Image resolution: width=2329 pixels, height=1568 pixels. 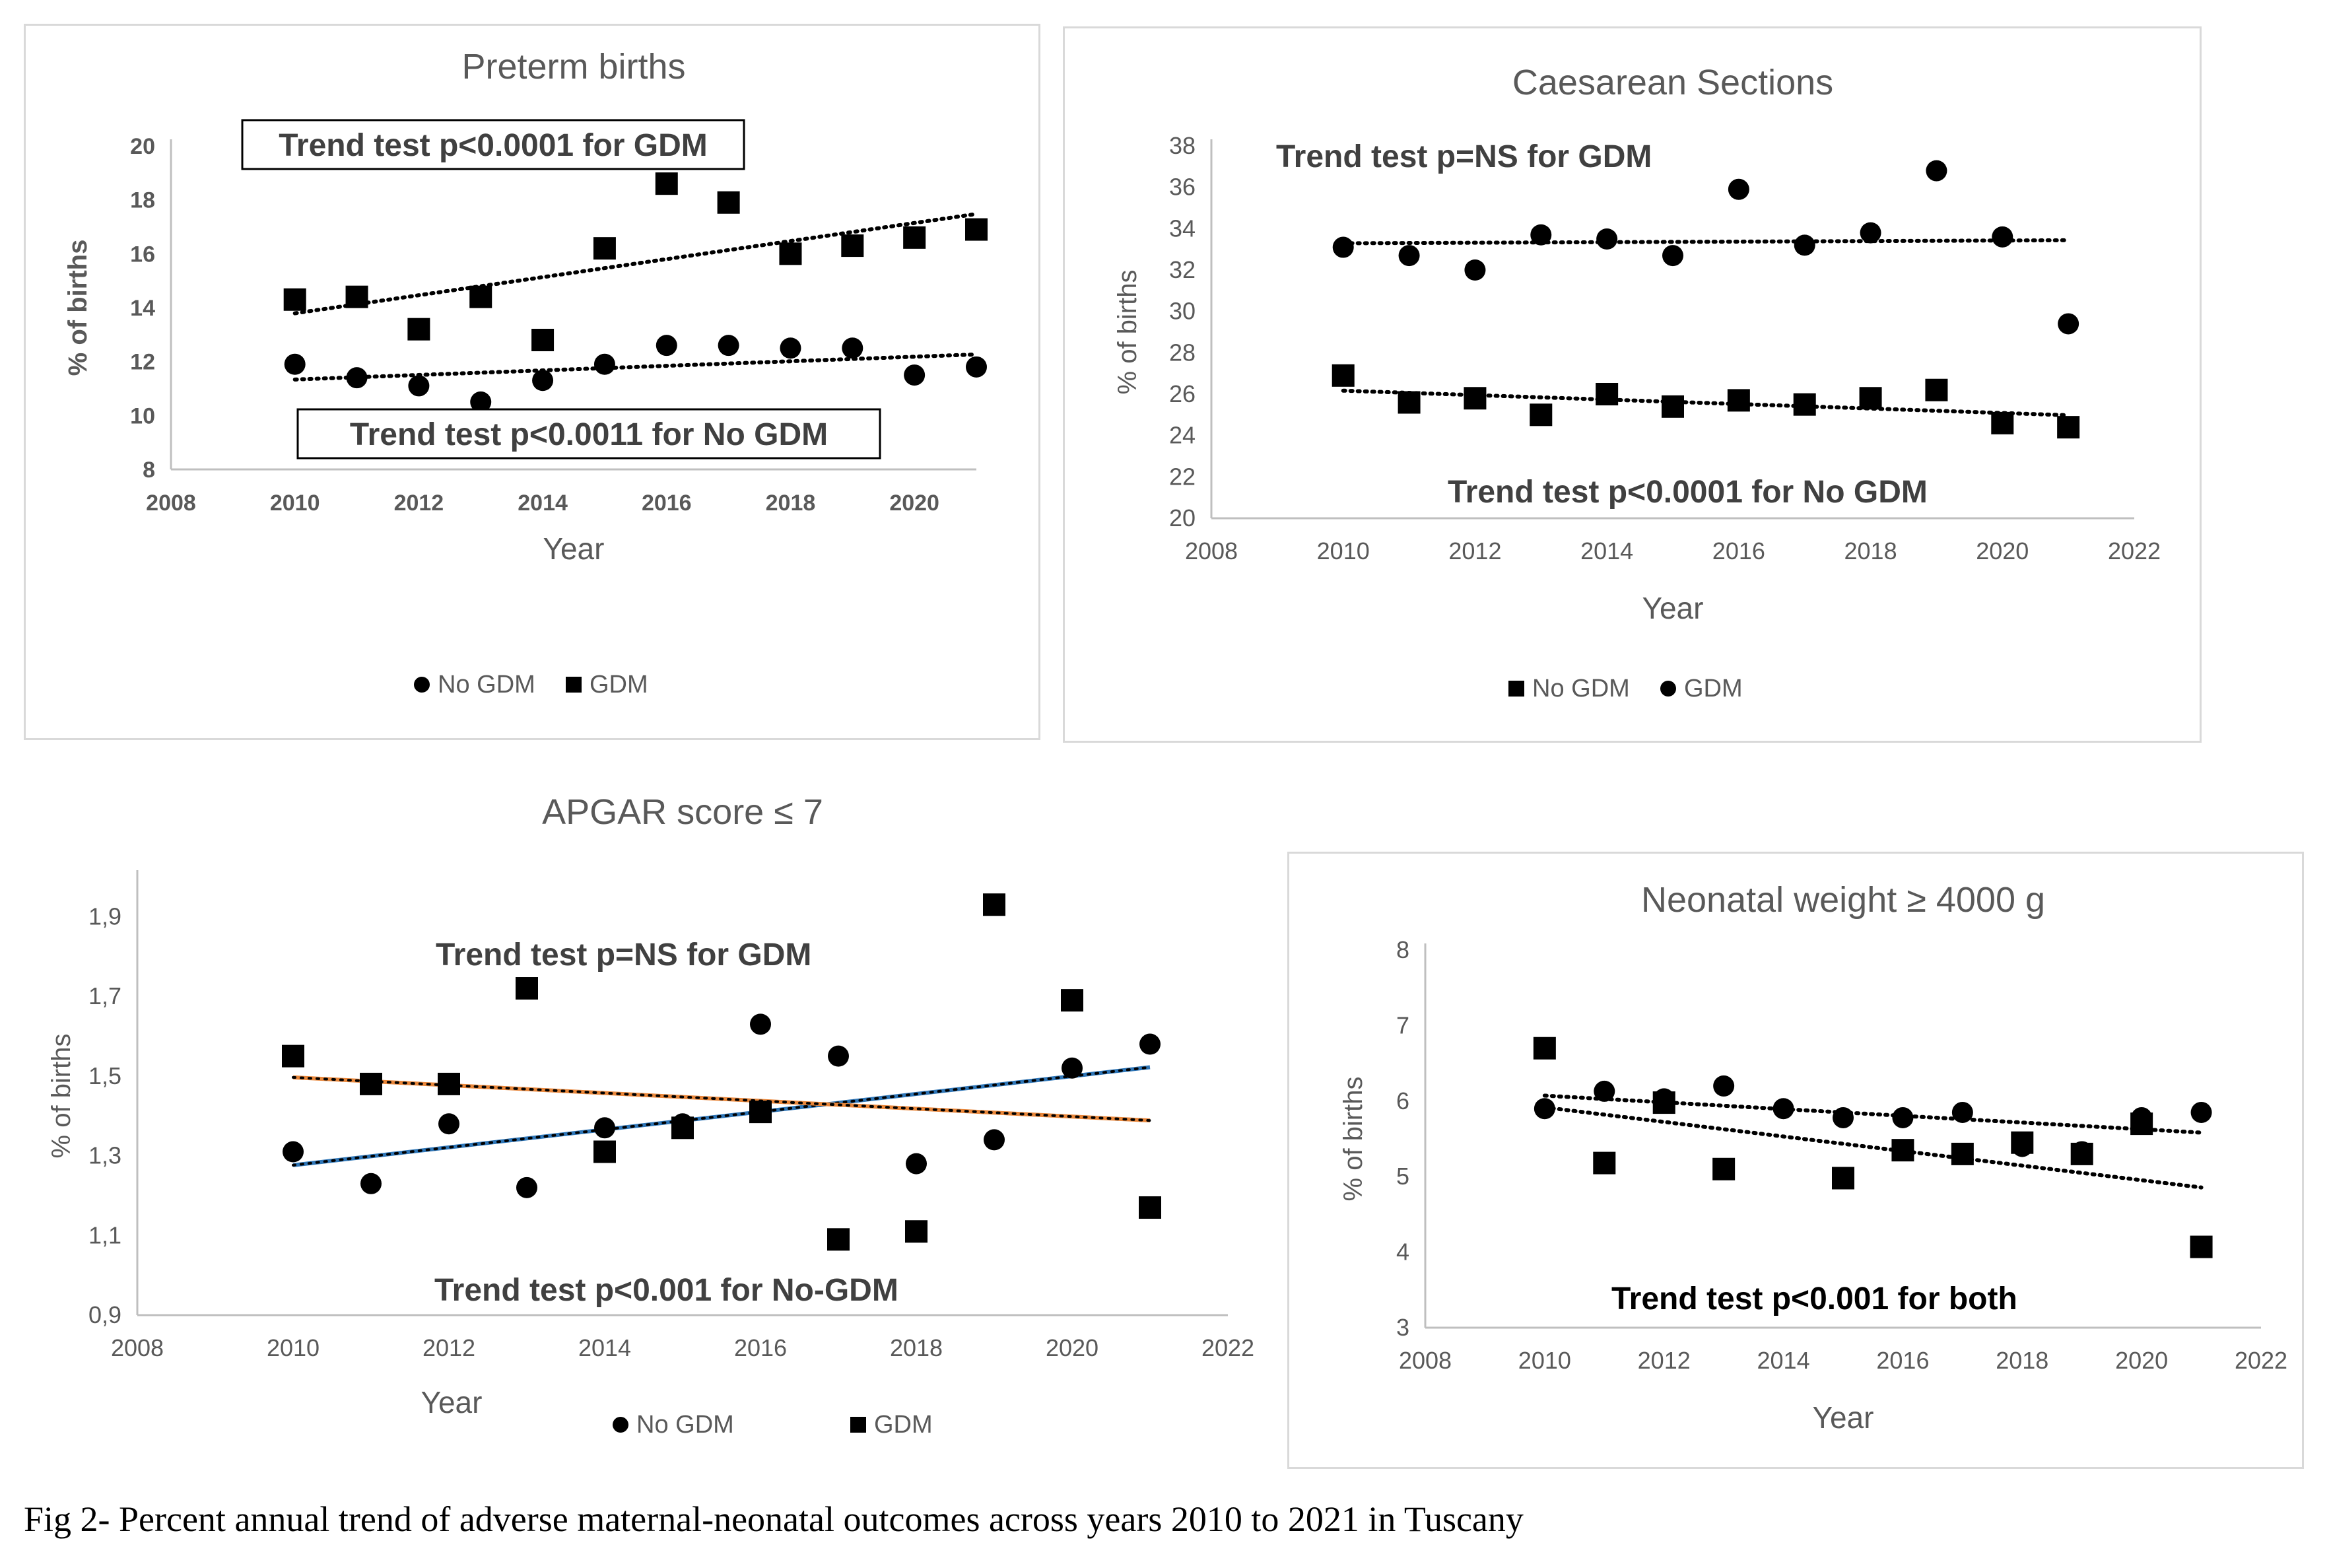 What do you see at coordinates (666, 1290) in the screenshot?
I see `trend-test-annotation: Trend test p<0.001 for No-GDM` at bounding box center [666, 1290].